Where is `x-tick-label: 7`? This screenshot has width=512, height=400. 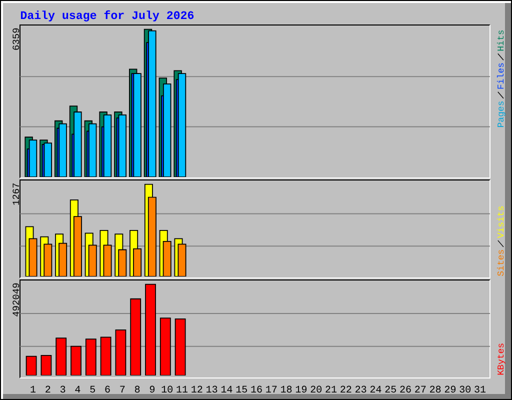
x-tick-label: 7 is located at coordinates (122, 389).